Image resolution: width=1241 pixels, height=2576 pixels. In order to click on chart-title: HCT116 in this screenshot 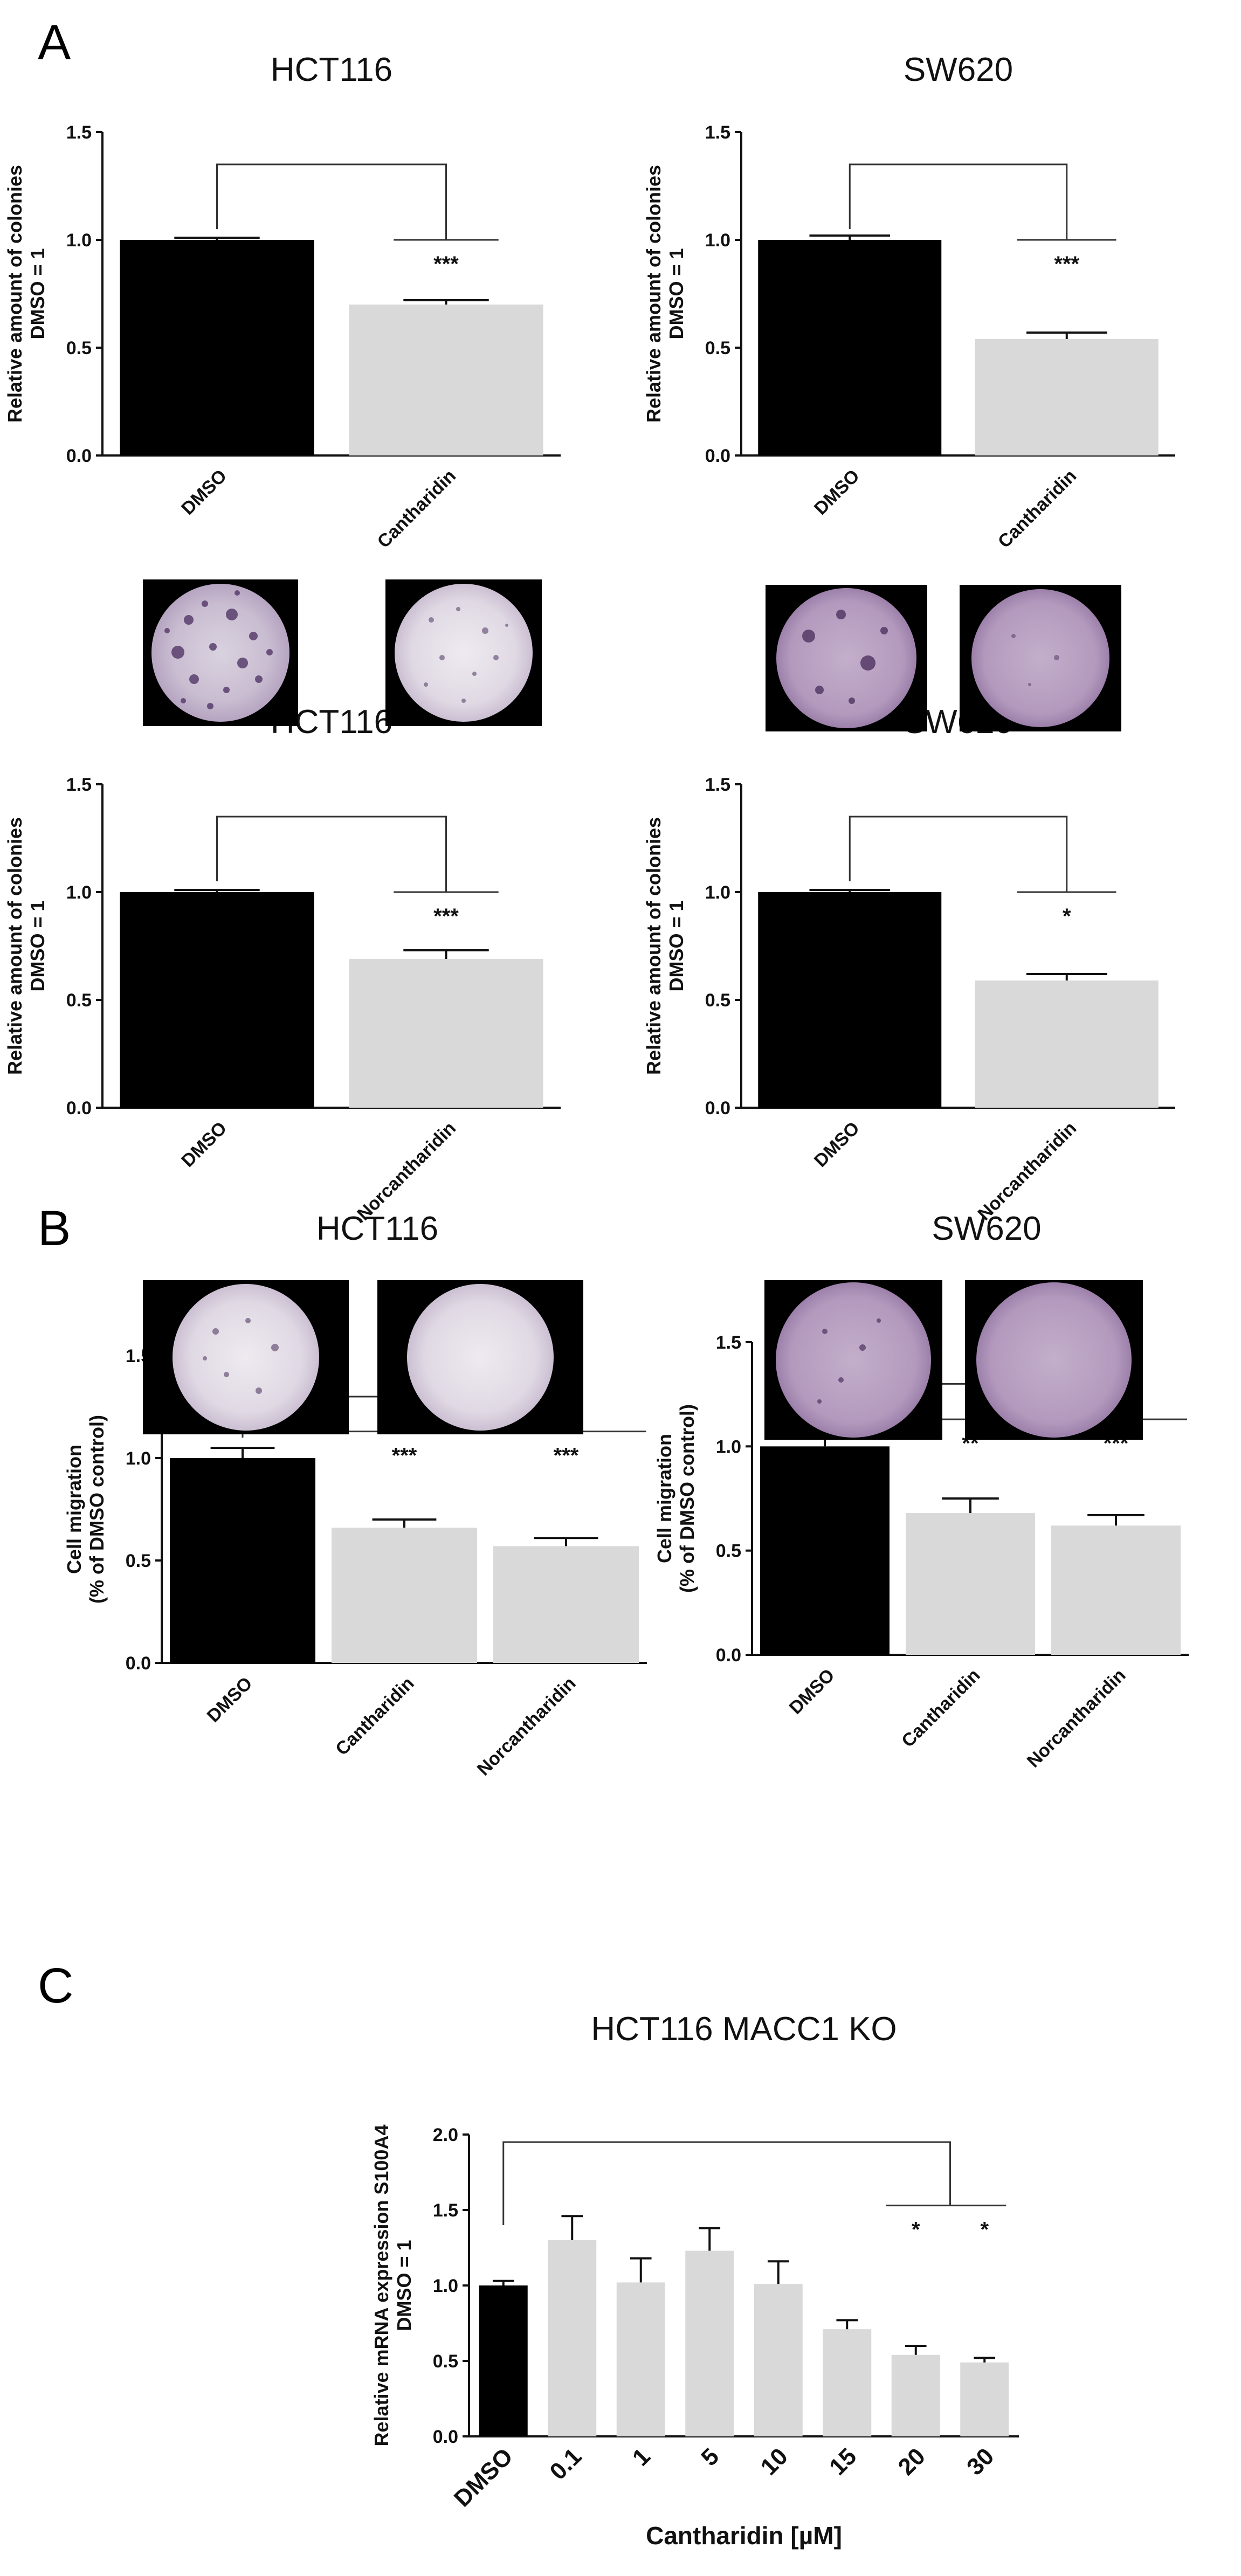, I will do `click(377, 1228)`.